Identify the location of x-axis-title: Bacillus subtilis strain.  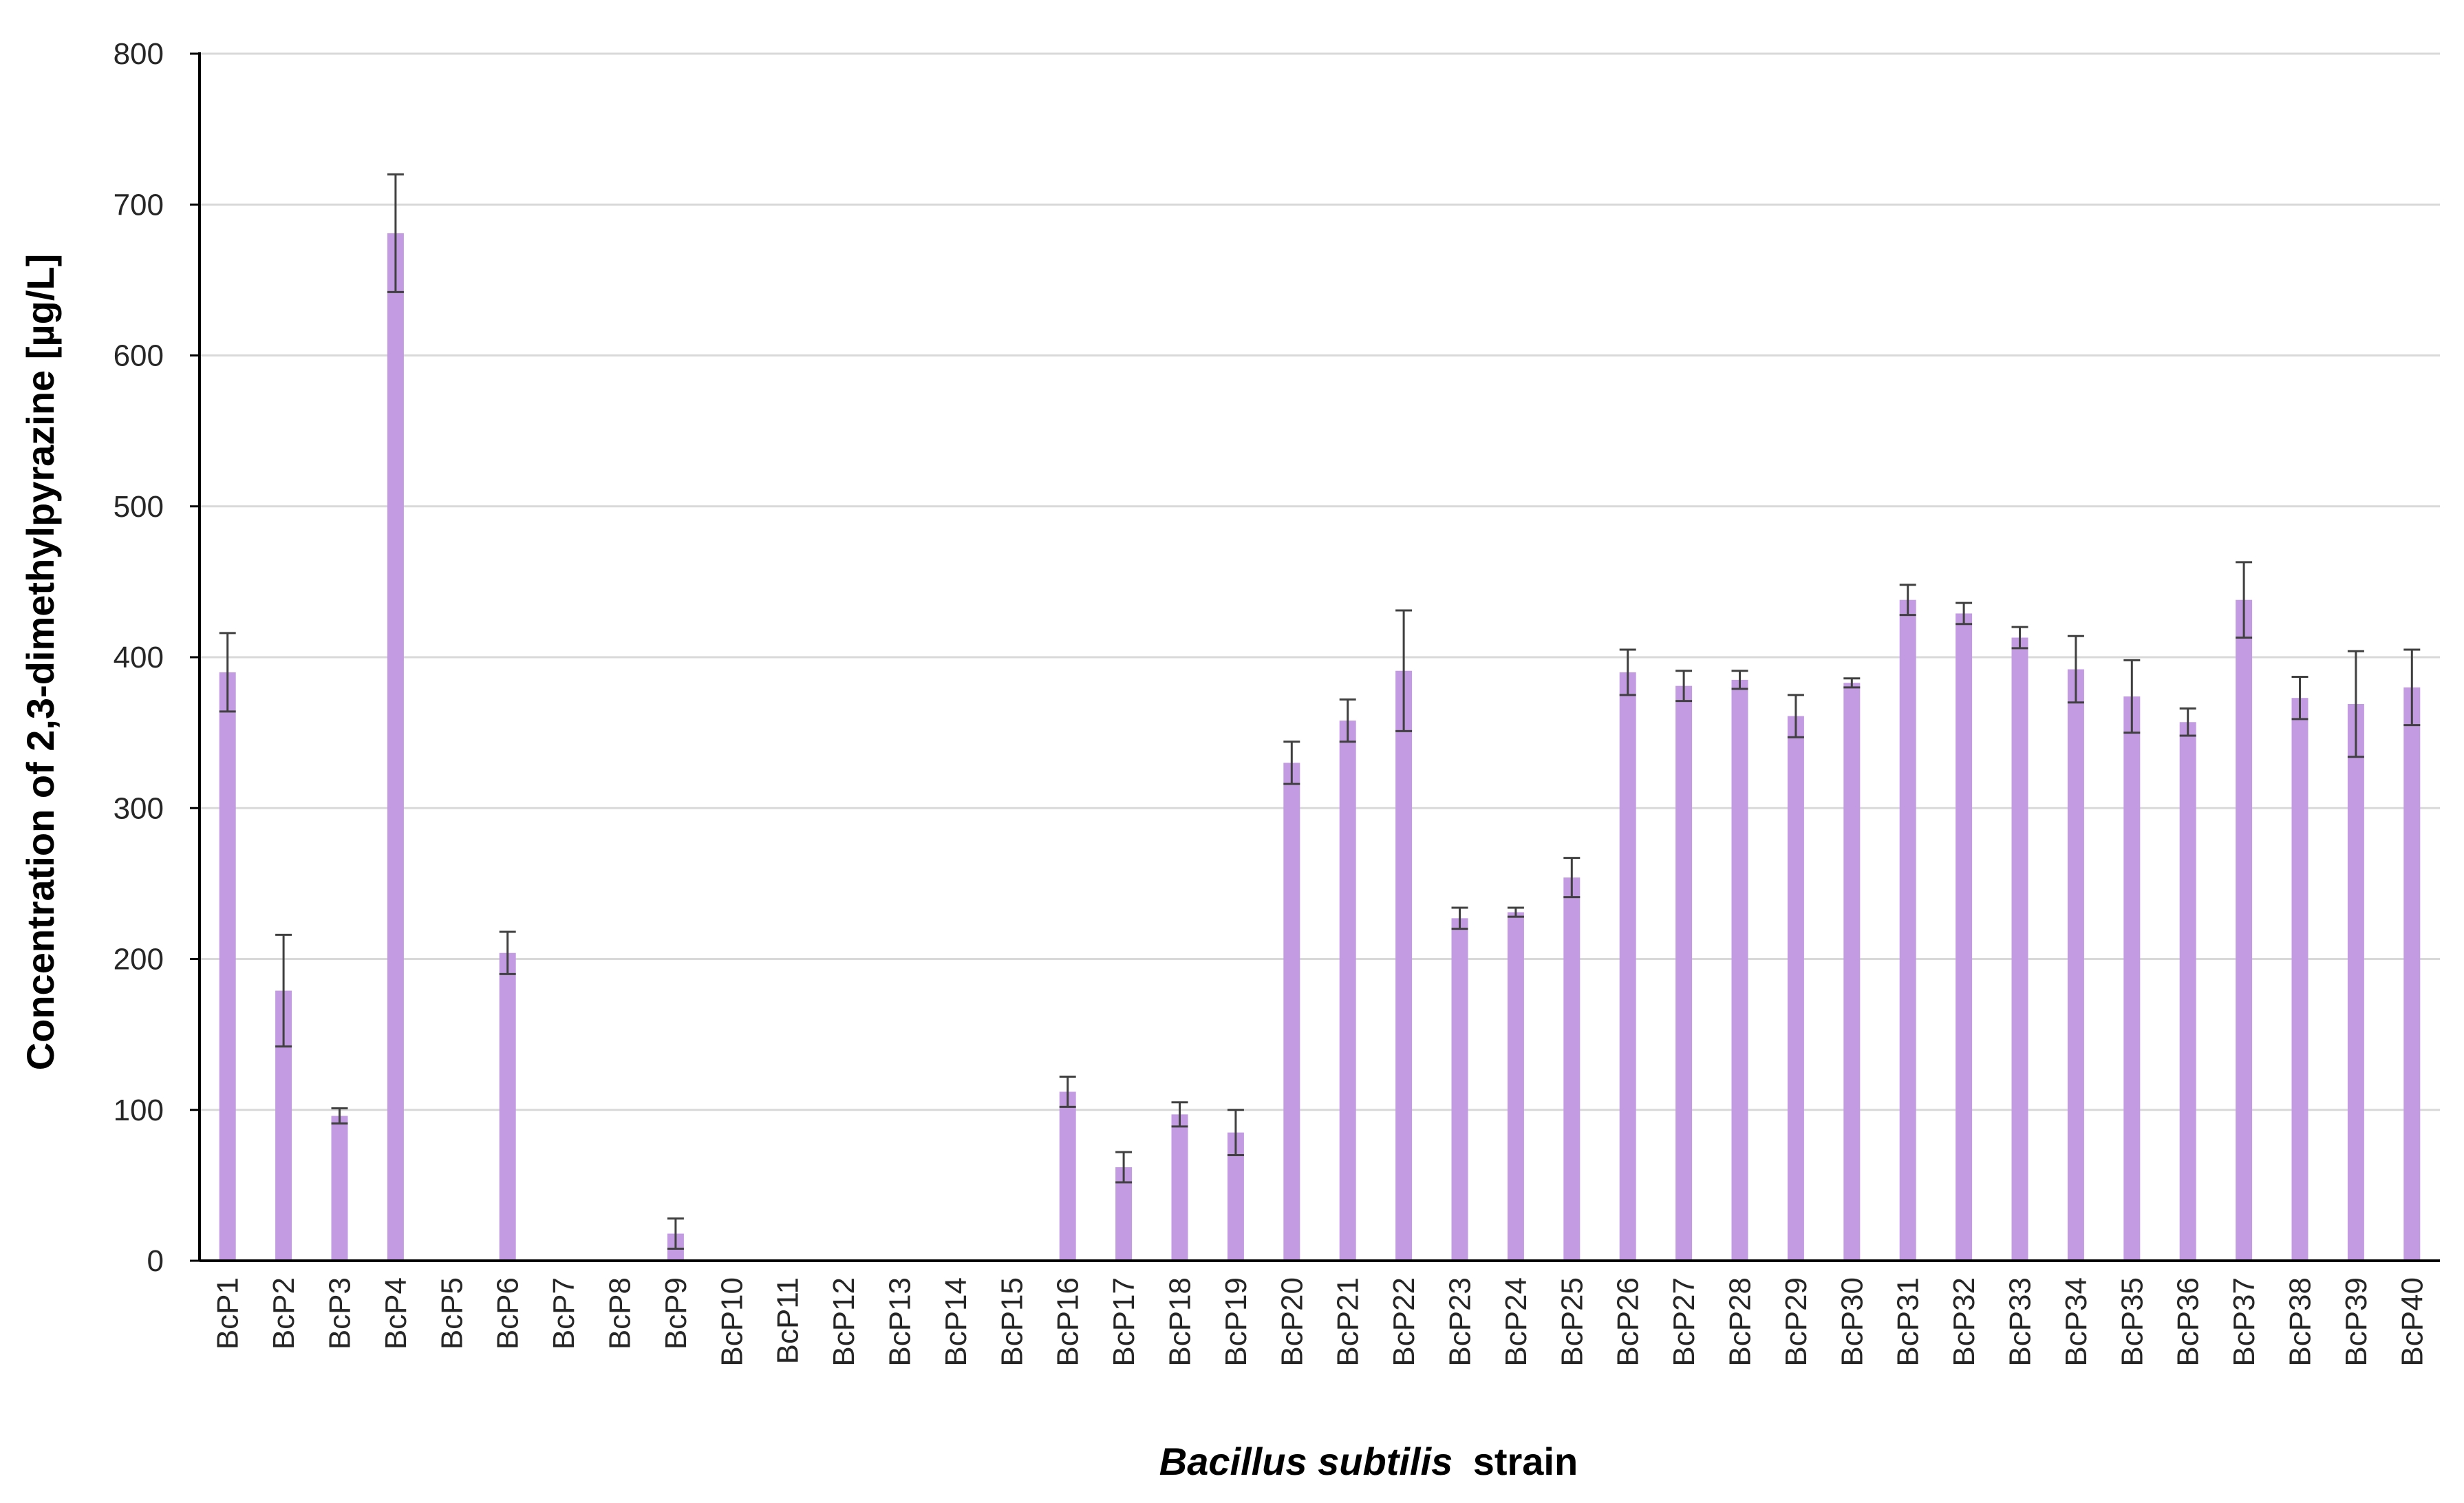
(1368, 1461).